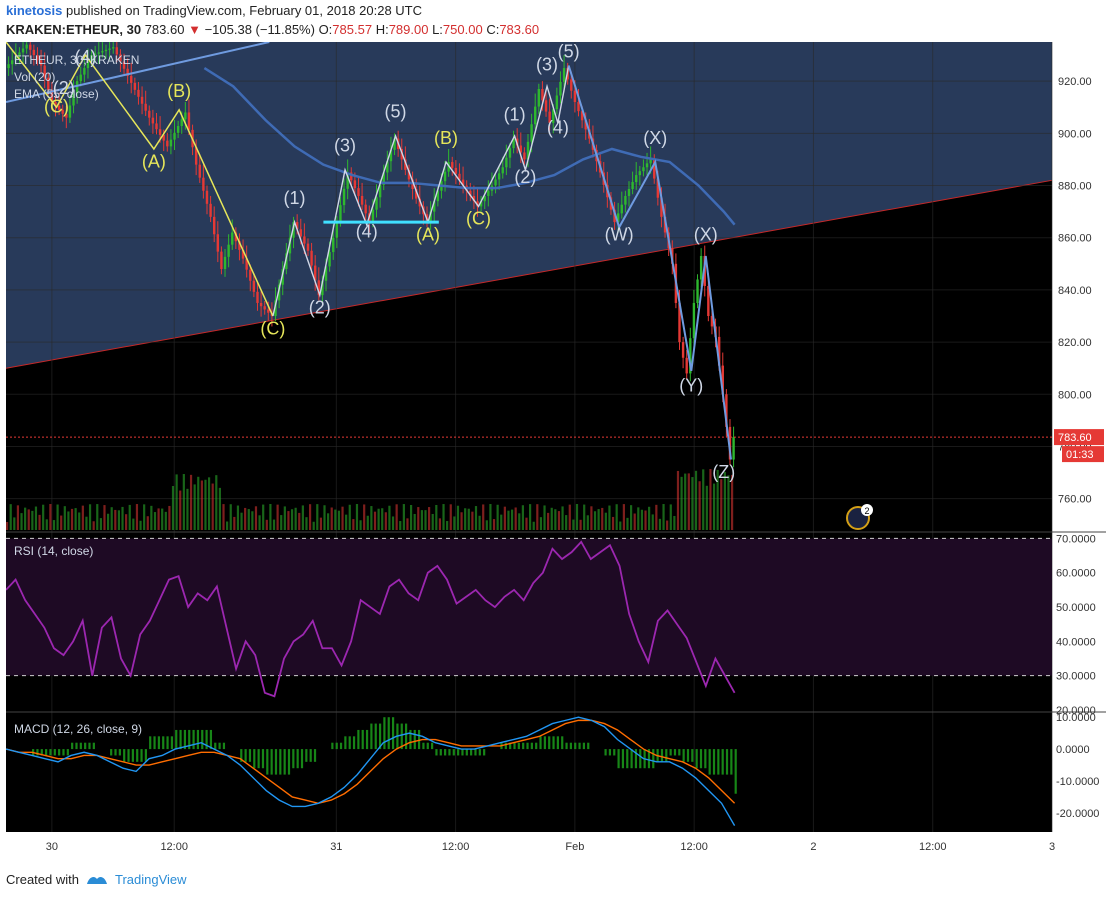 The height and width of the screenshot is (897, 1112). I want to click on macd-tick-label: 10.0000, so click(1076, 718).